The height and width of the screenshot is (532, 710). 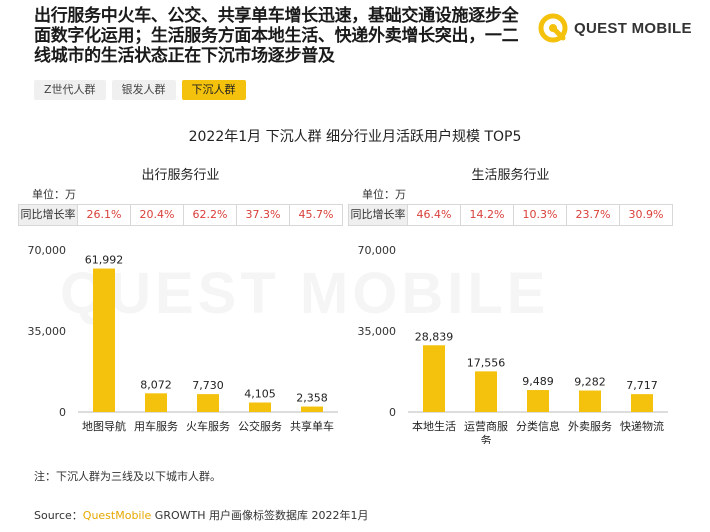 What do you see at coordinates (510, 175) in the screenshot?
I see `panel-title: 生活服务行业` at bounding box center [510, 175].